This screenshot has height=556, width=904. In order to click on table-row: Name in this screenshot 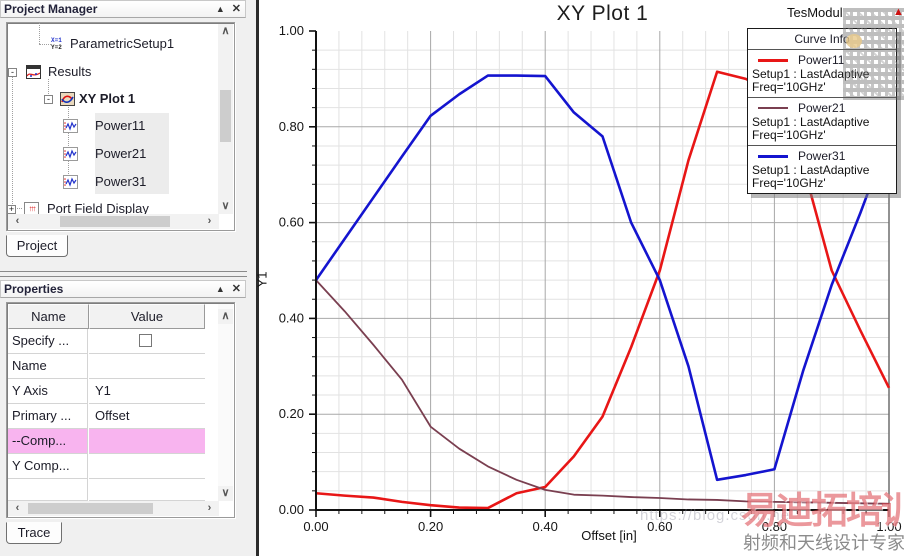, I will do `click(106, 366)`.